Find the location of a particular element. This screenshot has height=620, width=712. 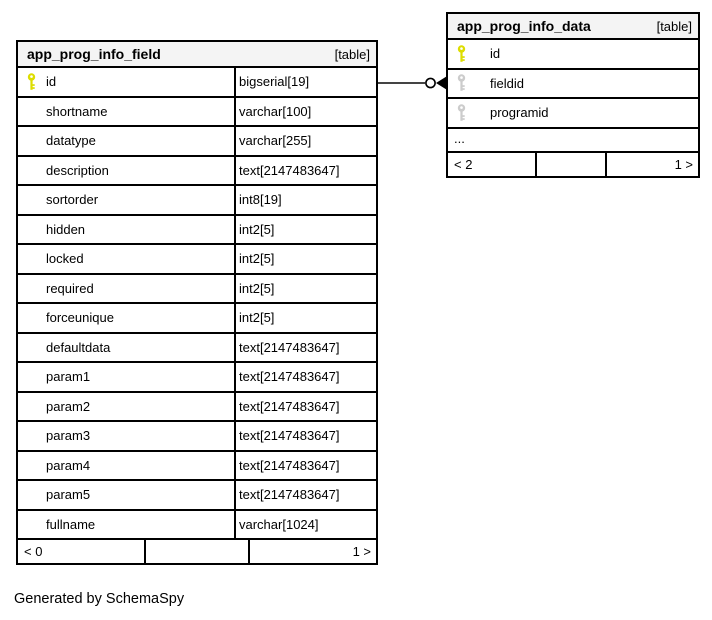

table-footer: < 0 1 > is located at coordinates (197, 551).